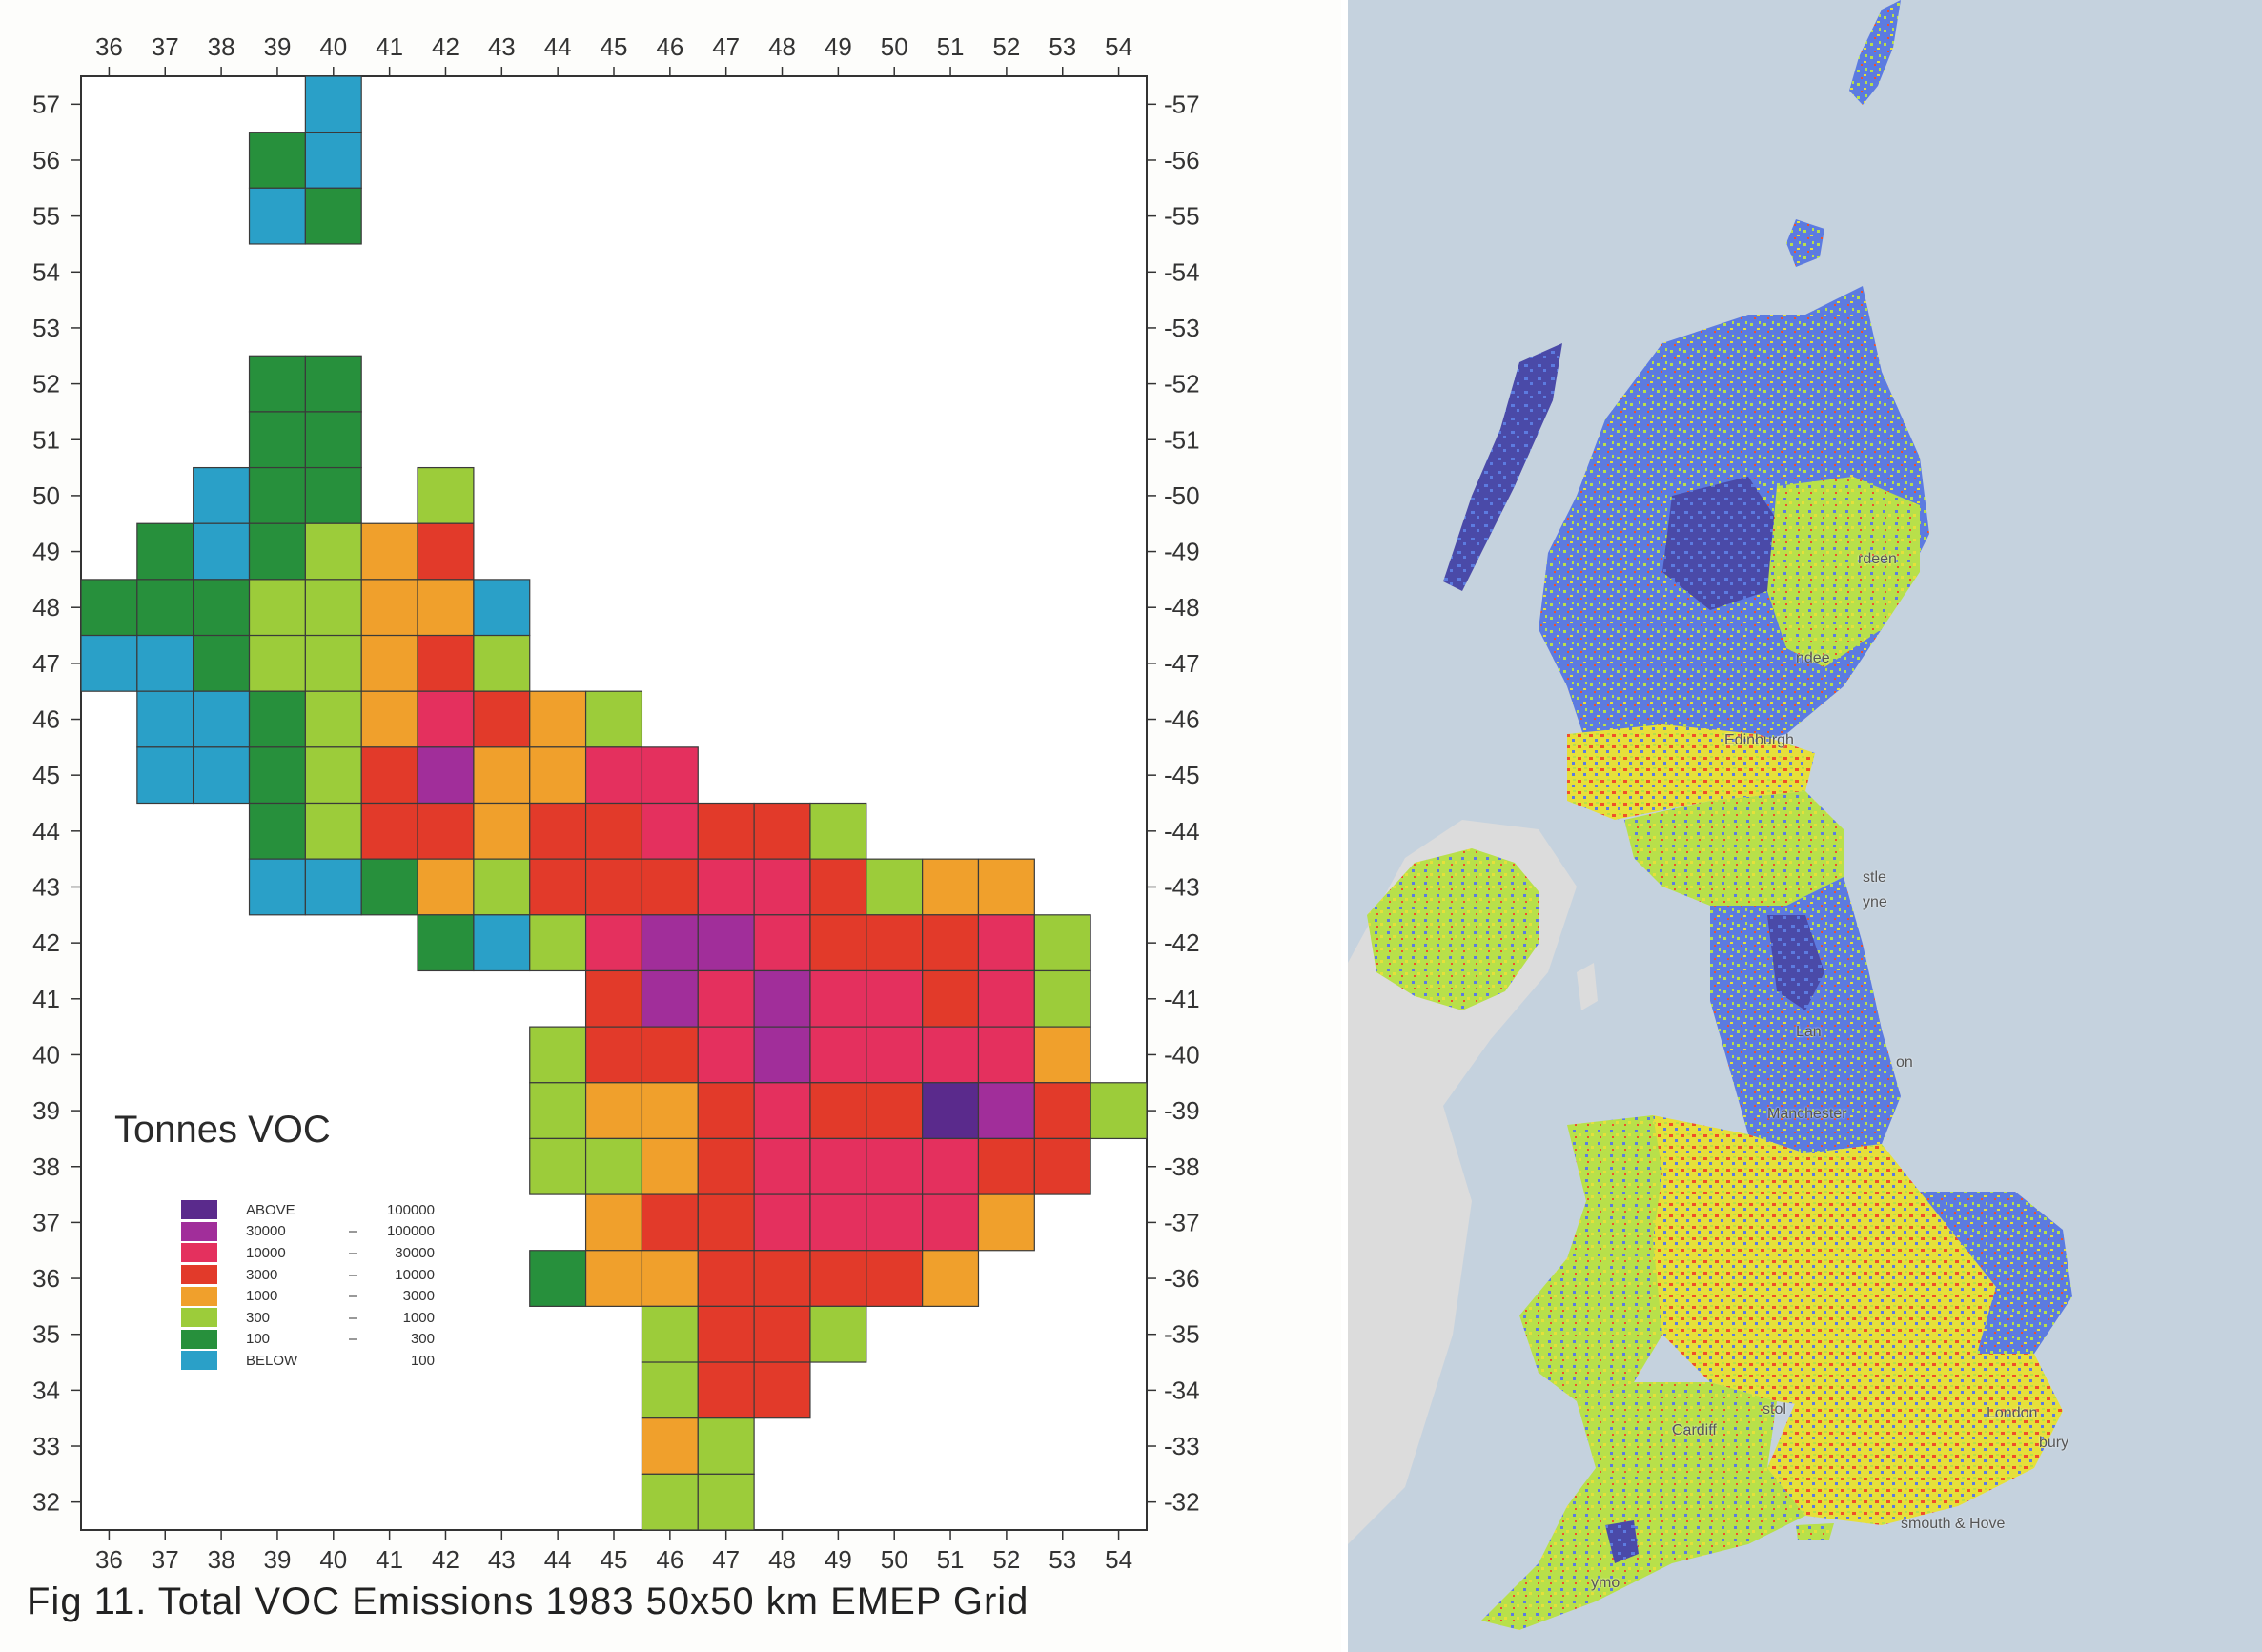 The height and width of the screenshot is (1652, 2262). I want to click on city-label: Edinburgh, so click(1759, 740).